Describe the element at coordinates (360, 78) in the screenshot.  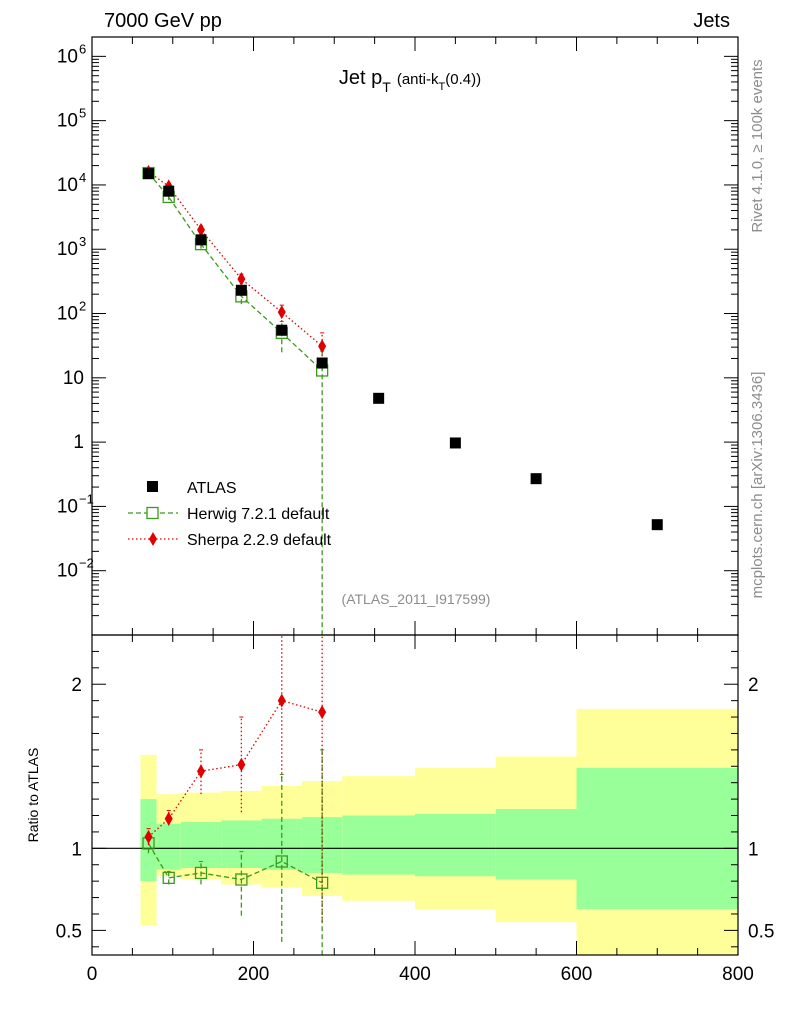
I see `title-main: Jet p` at that location.